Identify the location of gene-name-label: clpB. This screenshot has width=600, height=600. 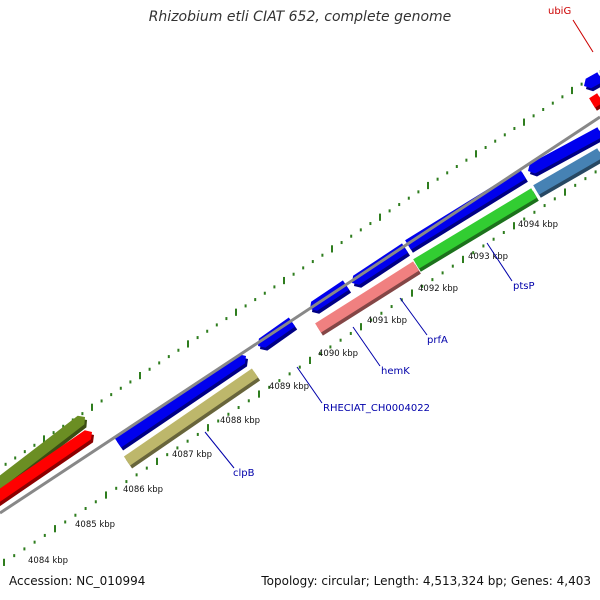
(244, 473).